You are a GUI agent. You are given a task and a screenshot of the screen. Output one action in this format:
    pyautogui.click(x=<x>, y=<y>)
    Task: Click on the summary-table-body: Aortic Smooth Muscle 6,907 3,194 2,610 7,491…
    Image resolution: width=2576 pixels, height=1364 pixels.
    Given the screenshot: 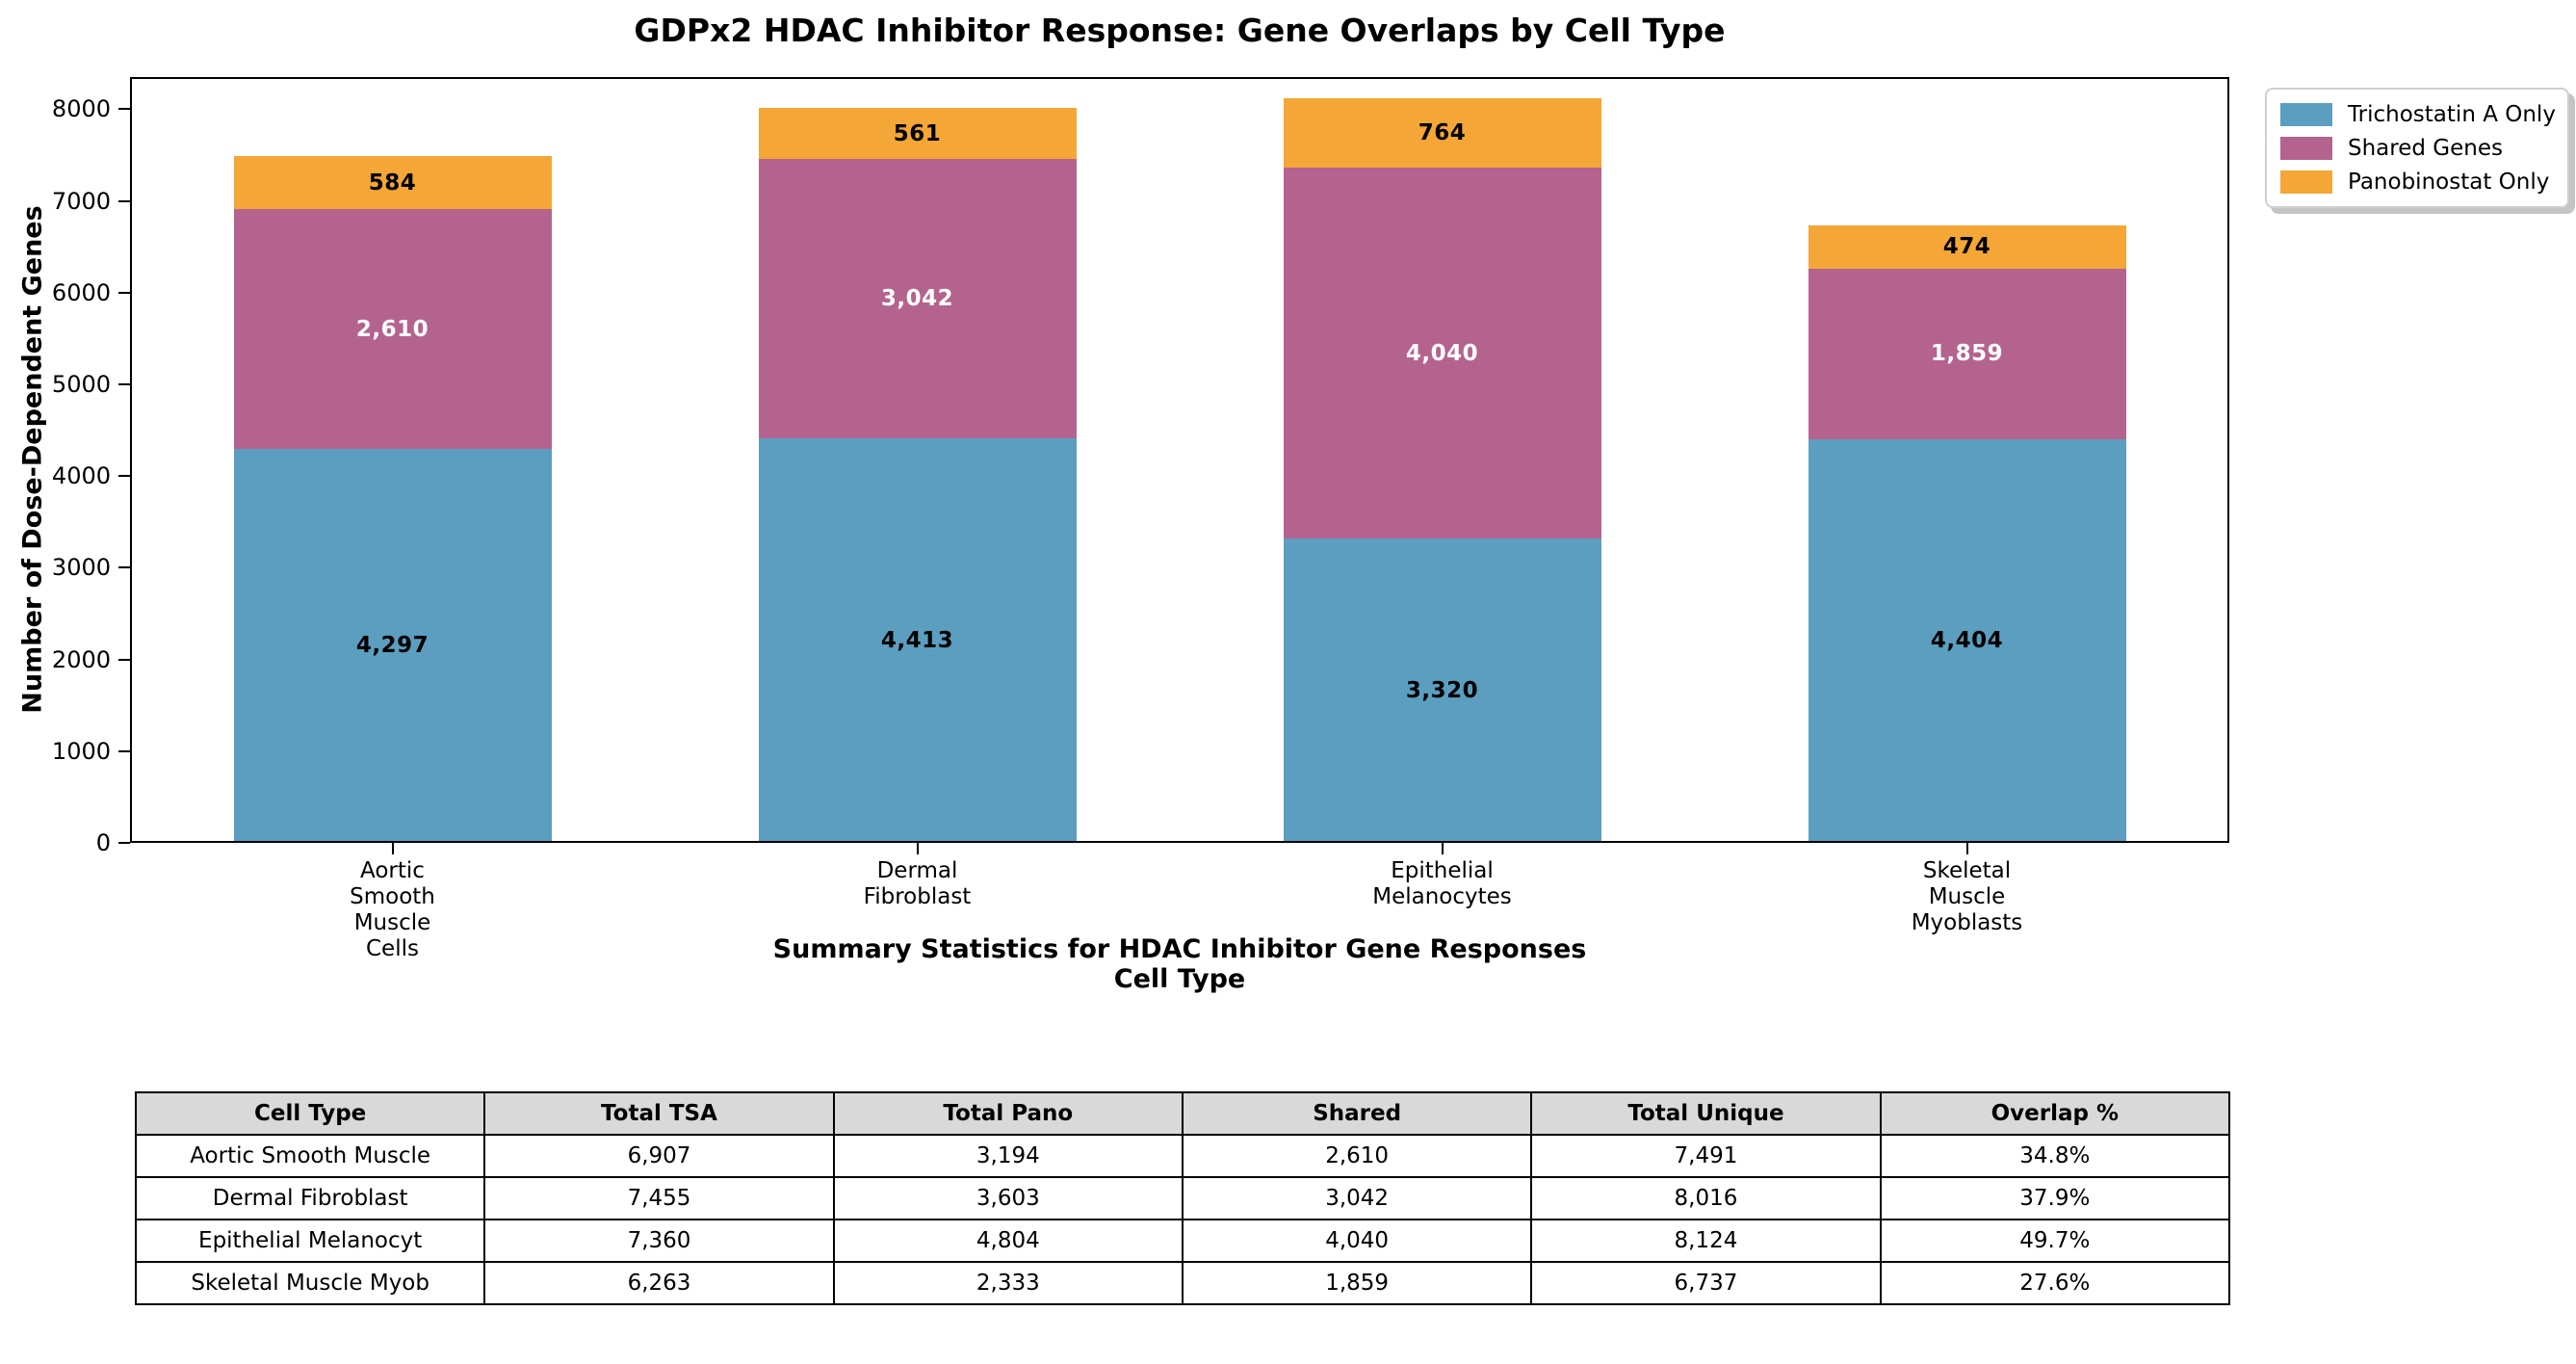 What is the action you would take?
    pyautogui.click(x=1182, y=1219)
    